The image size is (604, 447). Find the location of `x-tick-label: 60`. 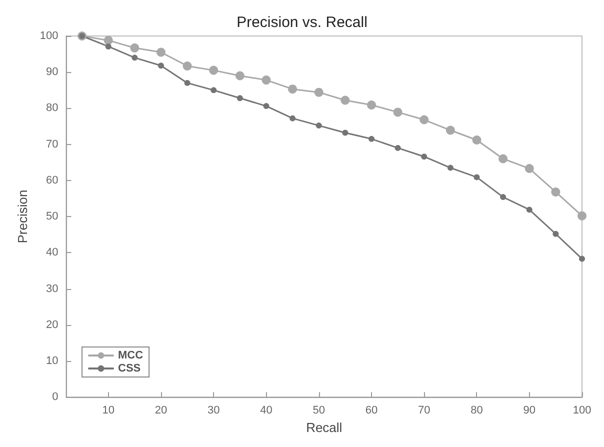

x-tick-label: 60 is located at coordinates (371, 410).